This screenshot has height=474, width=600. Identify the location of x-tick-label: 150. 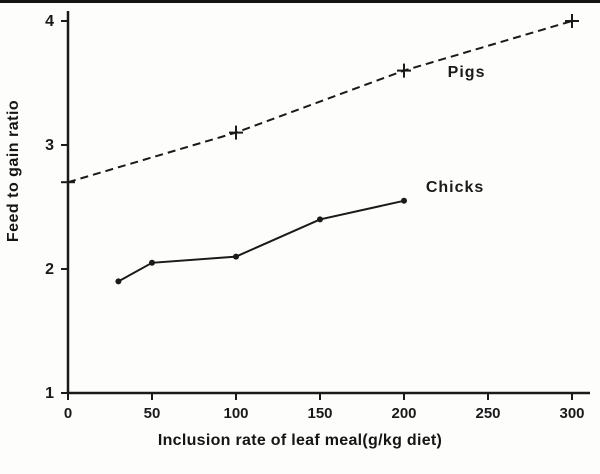
(319, 413).